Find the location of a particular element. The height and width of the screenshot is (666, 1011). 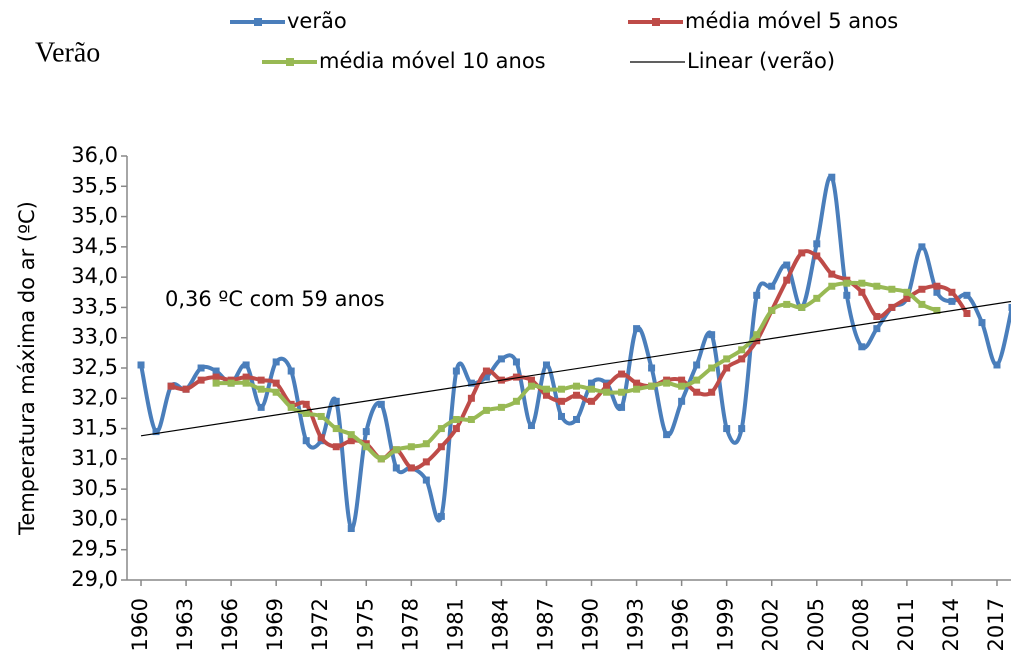

annotation: 0,36 ºC com 59 anos is located at coordinates (275, 299).